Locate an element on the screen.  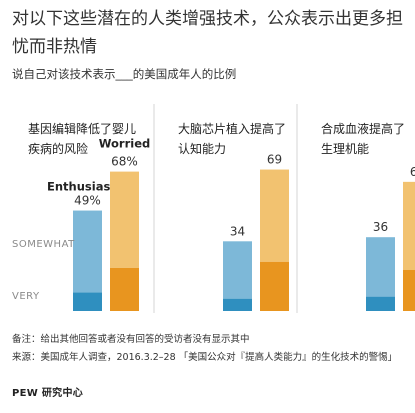
level-label-somewhat: SOMEWHAT is located at coordinates (43, 244).